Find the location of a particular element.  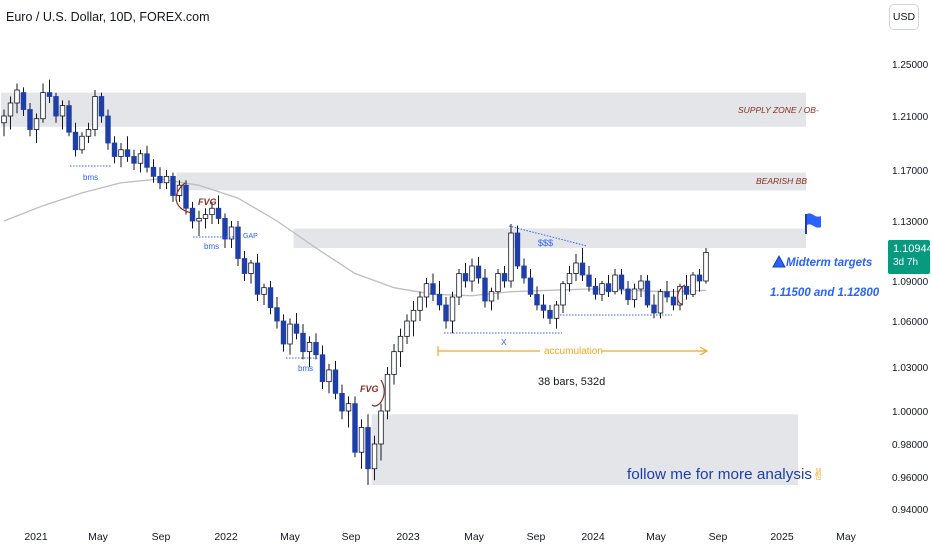

gap-label: GAP is located at coordinates (250, 236).